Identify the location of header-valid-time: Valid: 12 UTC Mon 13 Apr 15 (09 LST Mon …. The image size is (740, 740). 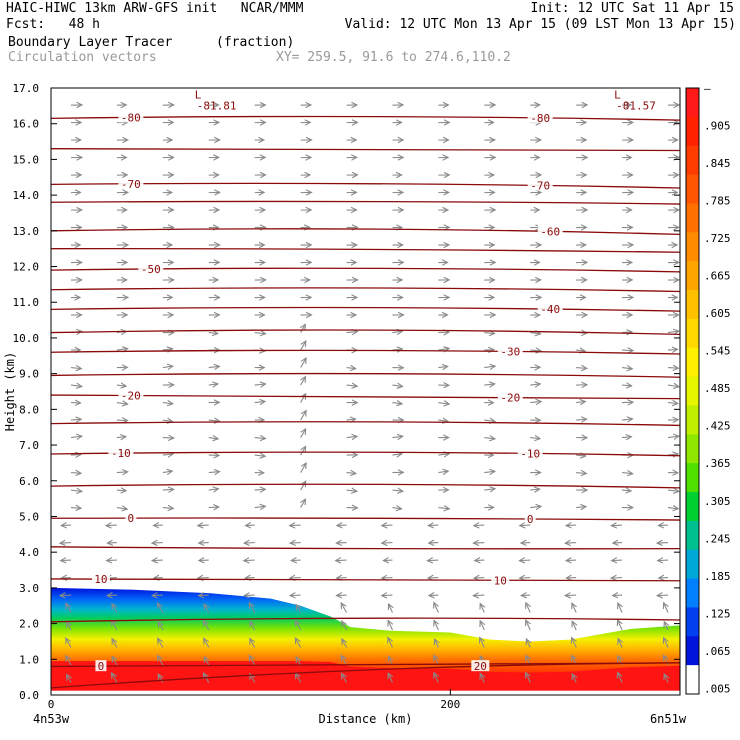
(540, 24).